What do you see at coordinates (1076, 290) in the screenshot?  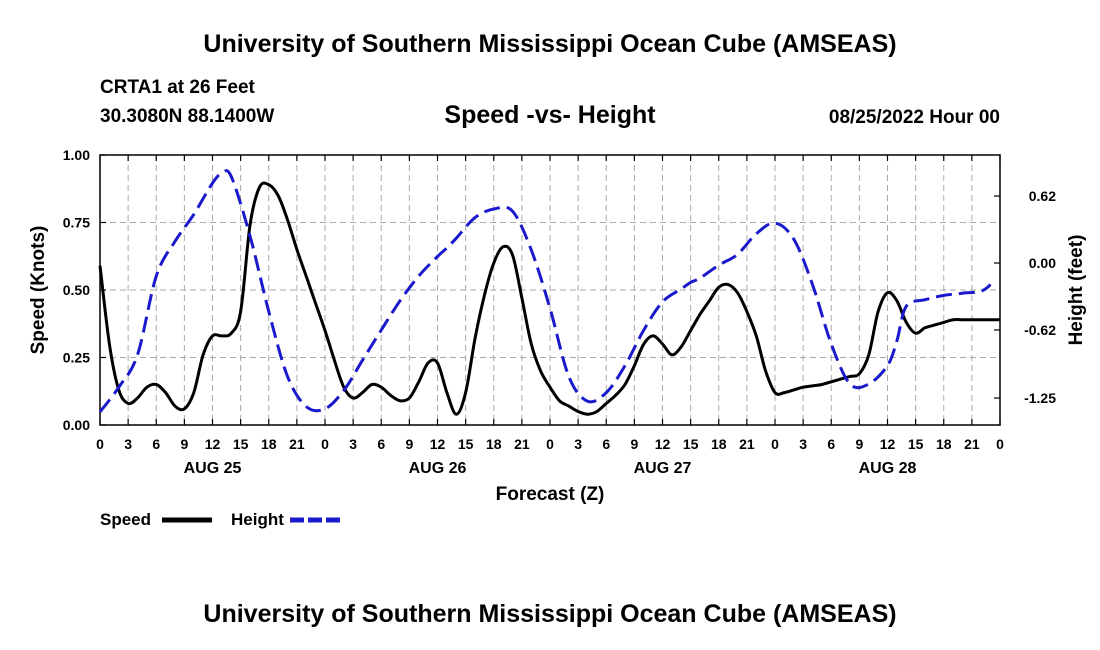 I see `y2-axis-label: Height (feet)` at bounding box center [1076, 290].